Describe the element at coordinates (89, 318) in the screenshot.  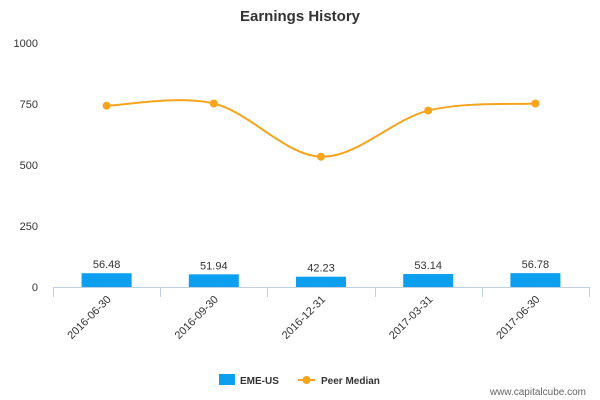
I see `x-tick-label: 2016-06-30` at that location.